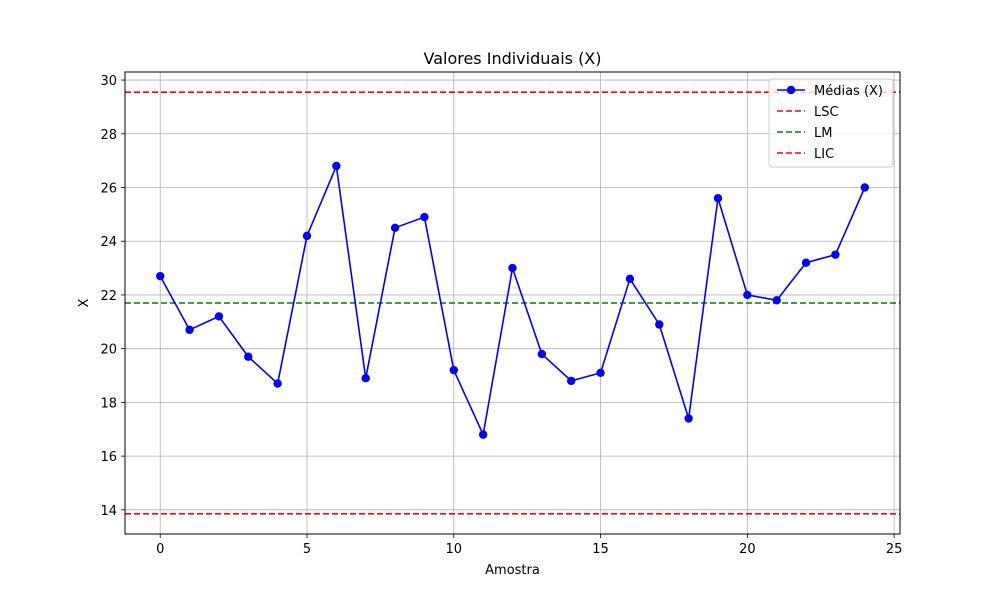 The width and height of the screenshot is (1000, 600). Describe the element at coordinates (108, 135) in the screenshot. I see `y-tick-label: 28` at that location.